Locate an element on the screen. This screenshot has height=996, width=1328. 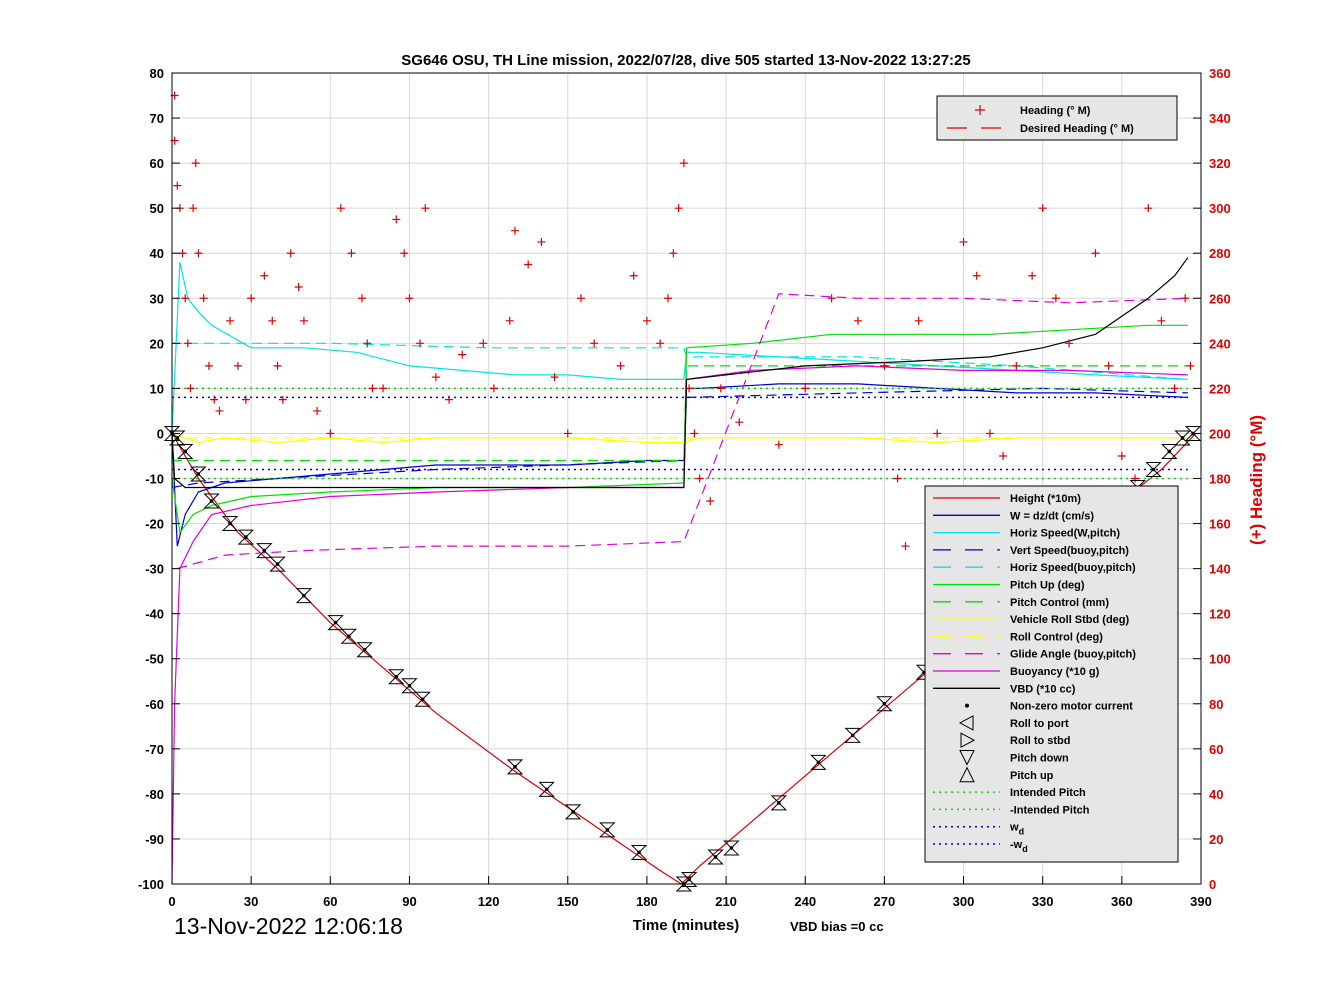
x-tick-label: 180 is located at coordinates (647, 901).